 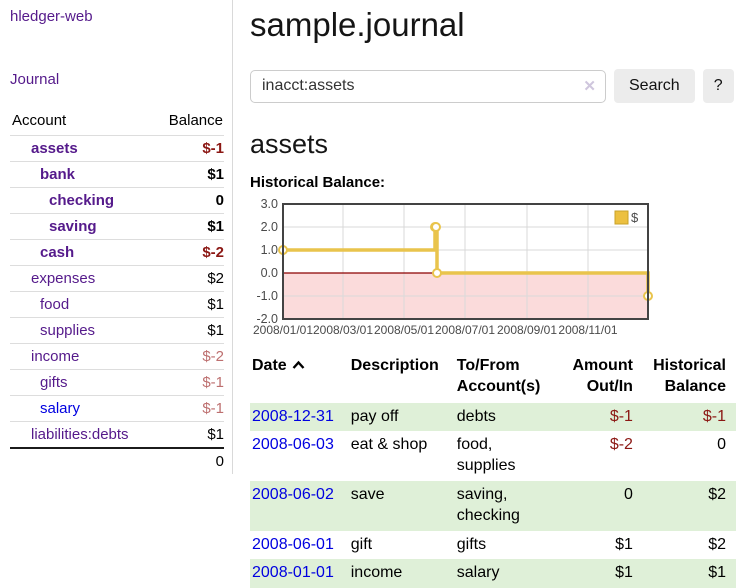 What do you see at coordinates (39, 120) in the screenshot?
I see `accounts-header-account: Account` at bounding box center [39, 120].